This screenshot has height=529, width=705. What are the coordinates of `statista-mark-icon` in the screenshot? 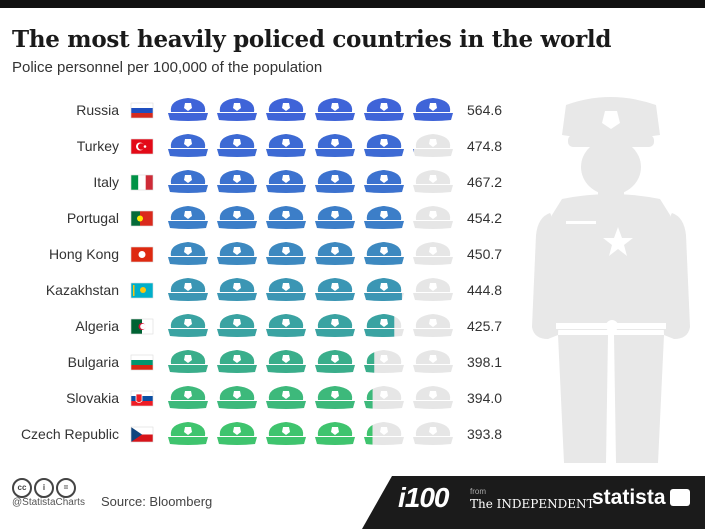 It's located at (680, 497).